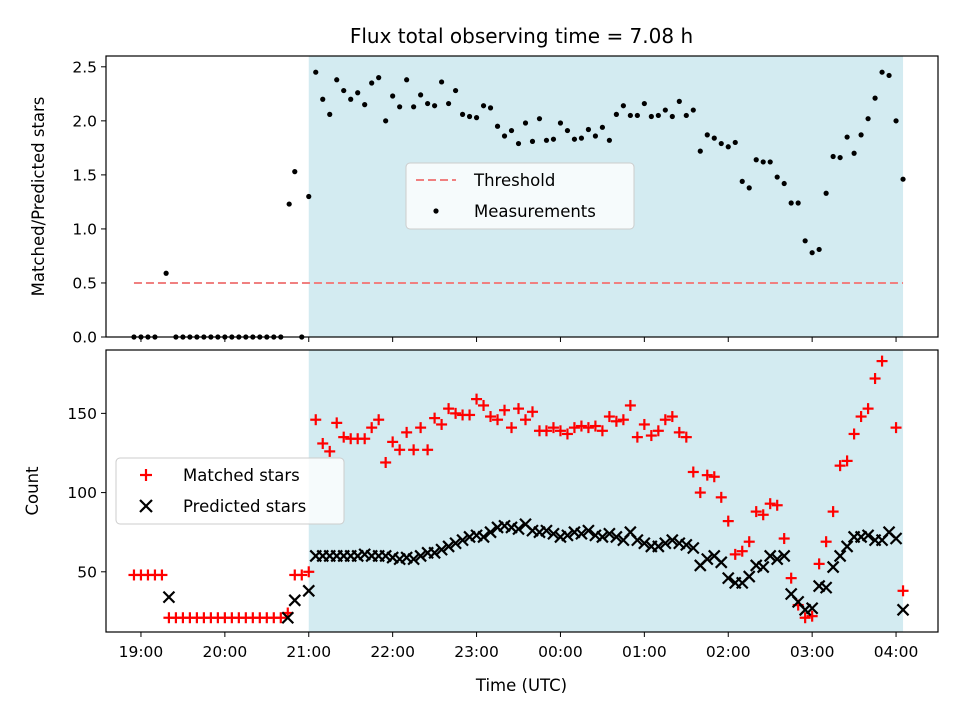 Image resolution: width=960 pixels, height=724 pixels. I want to click on x-tick-label: 19:00, so click(141, 652).